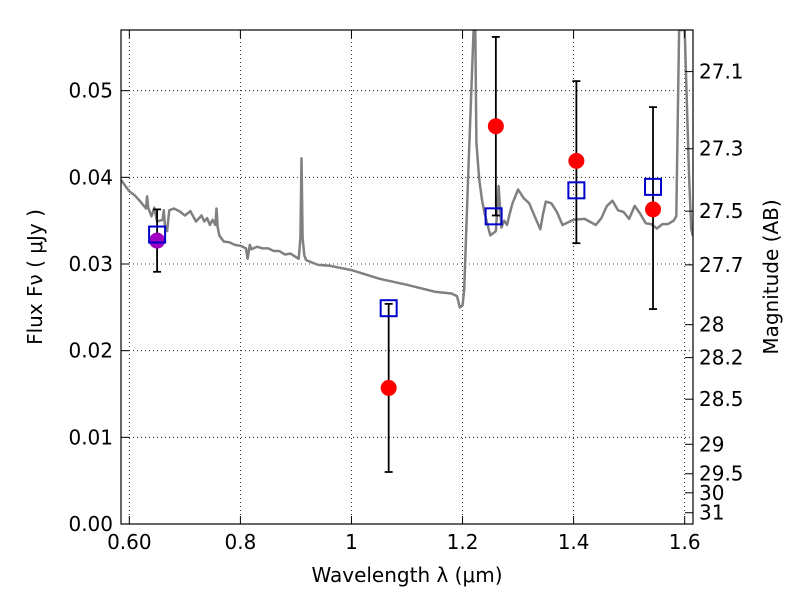 The image size is (800, 600). What do you see at coordinates (685, 542) in the screenshot?
I see `x-tick-label: 1.6` at bounding box center [685, 542].